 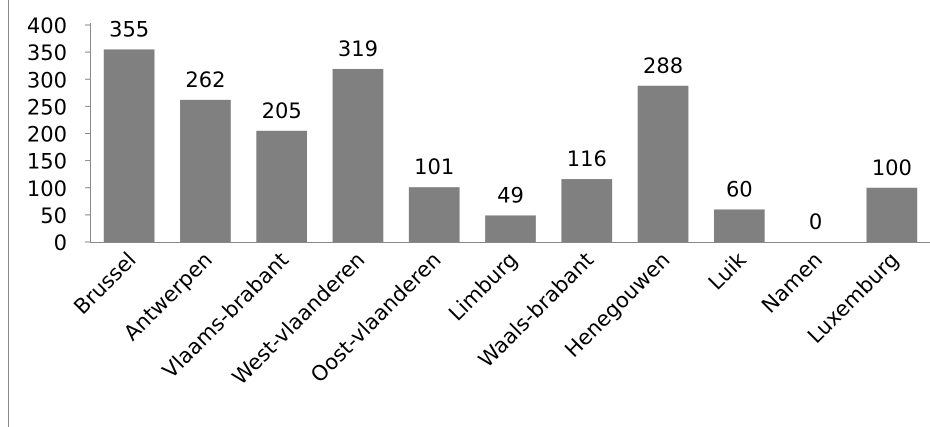 What do you see at coordinates (282, 111) in the screenshot?
I see `bar-value-label: 205` at bounding box center [282, 111].